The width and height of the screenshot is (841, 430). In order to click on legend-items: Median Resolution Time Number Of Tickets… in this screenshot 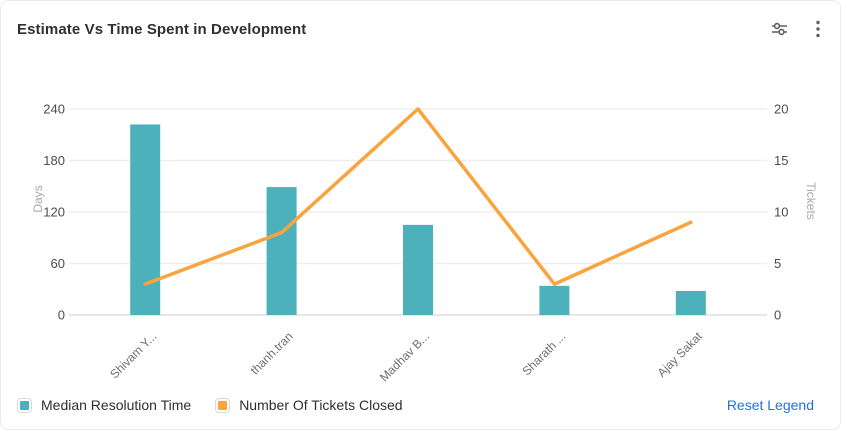, I will do `click(210, 405)`.